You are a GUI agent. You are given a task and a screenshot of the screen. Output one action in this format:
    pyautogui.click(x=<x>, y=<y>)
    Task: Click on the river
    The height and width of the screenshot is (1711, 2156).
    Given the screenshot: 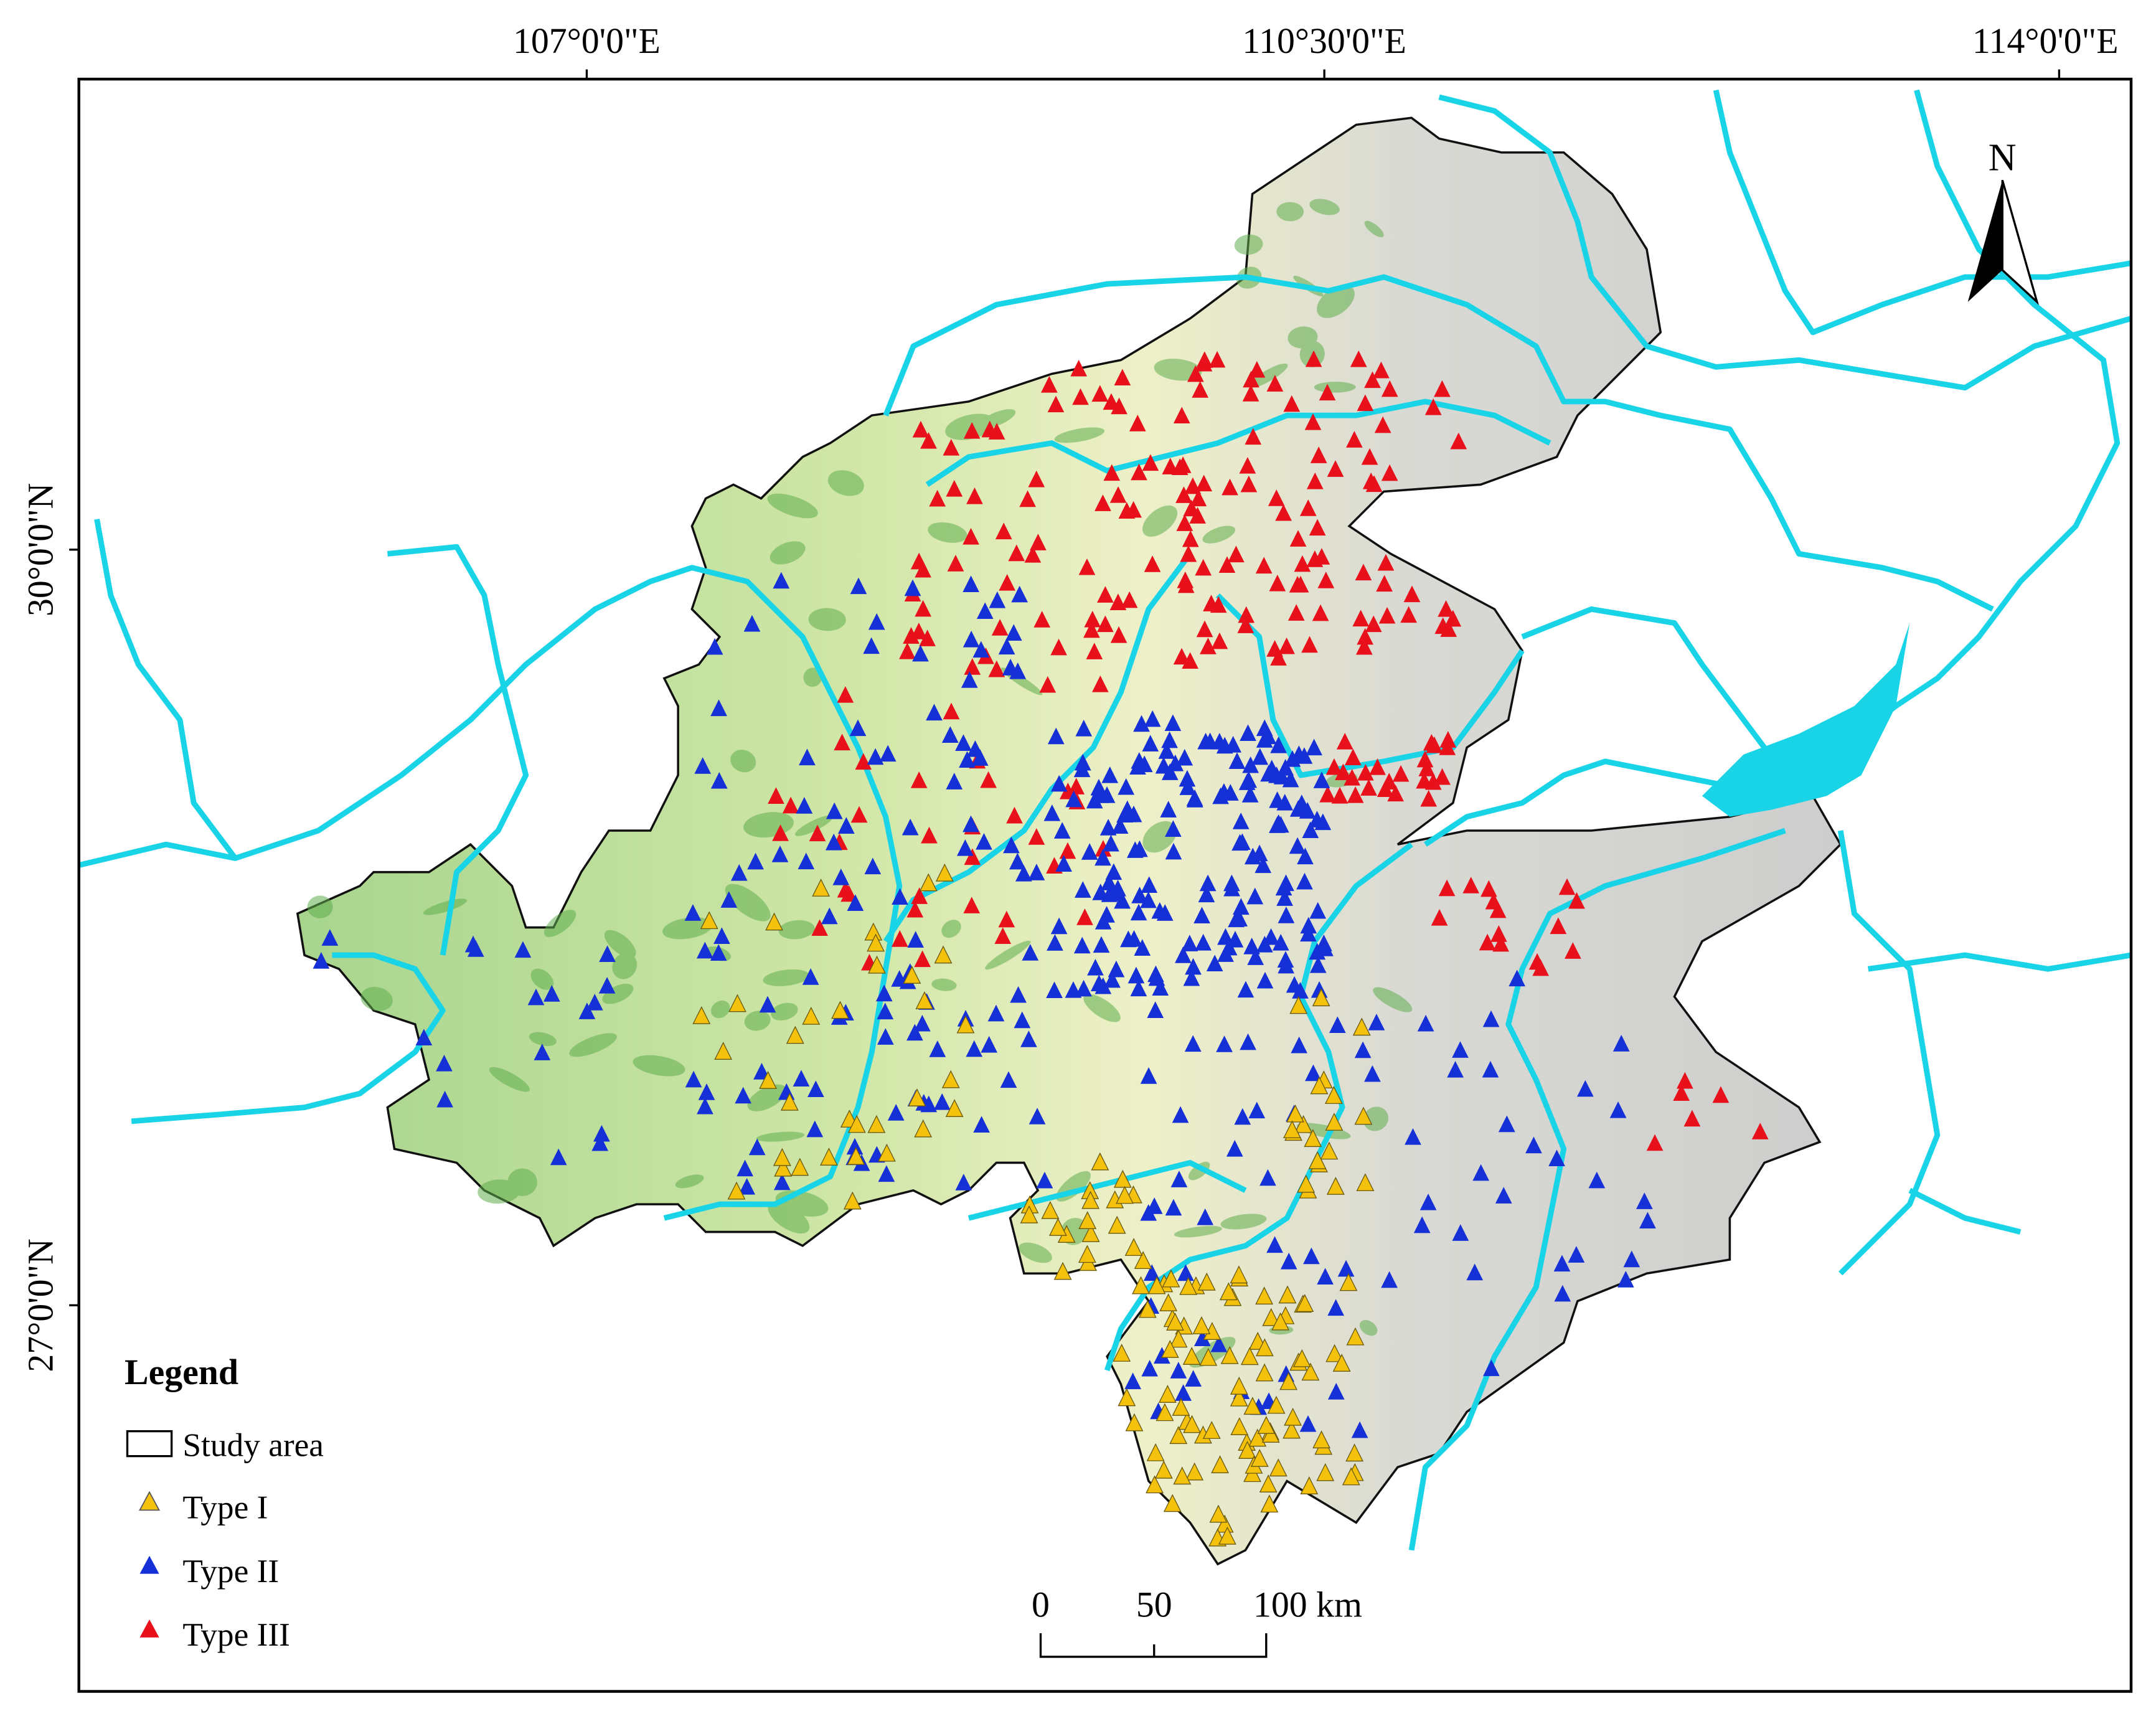 What is the action you would take?
    pyautogui.click(x=1980, y=419)
    